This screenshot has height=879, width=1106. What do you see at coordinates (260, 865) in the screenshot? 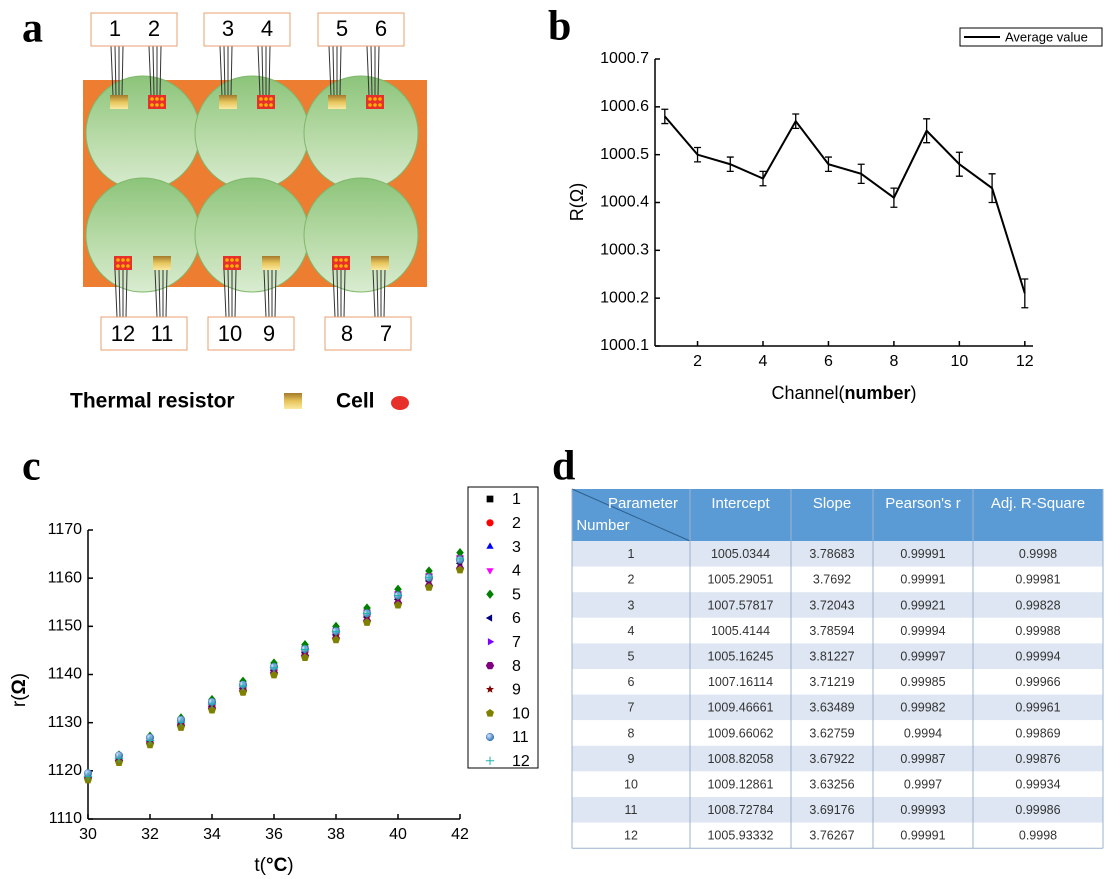
I see `label-part: t(` at bounding box center [260, 865].